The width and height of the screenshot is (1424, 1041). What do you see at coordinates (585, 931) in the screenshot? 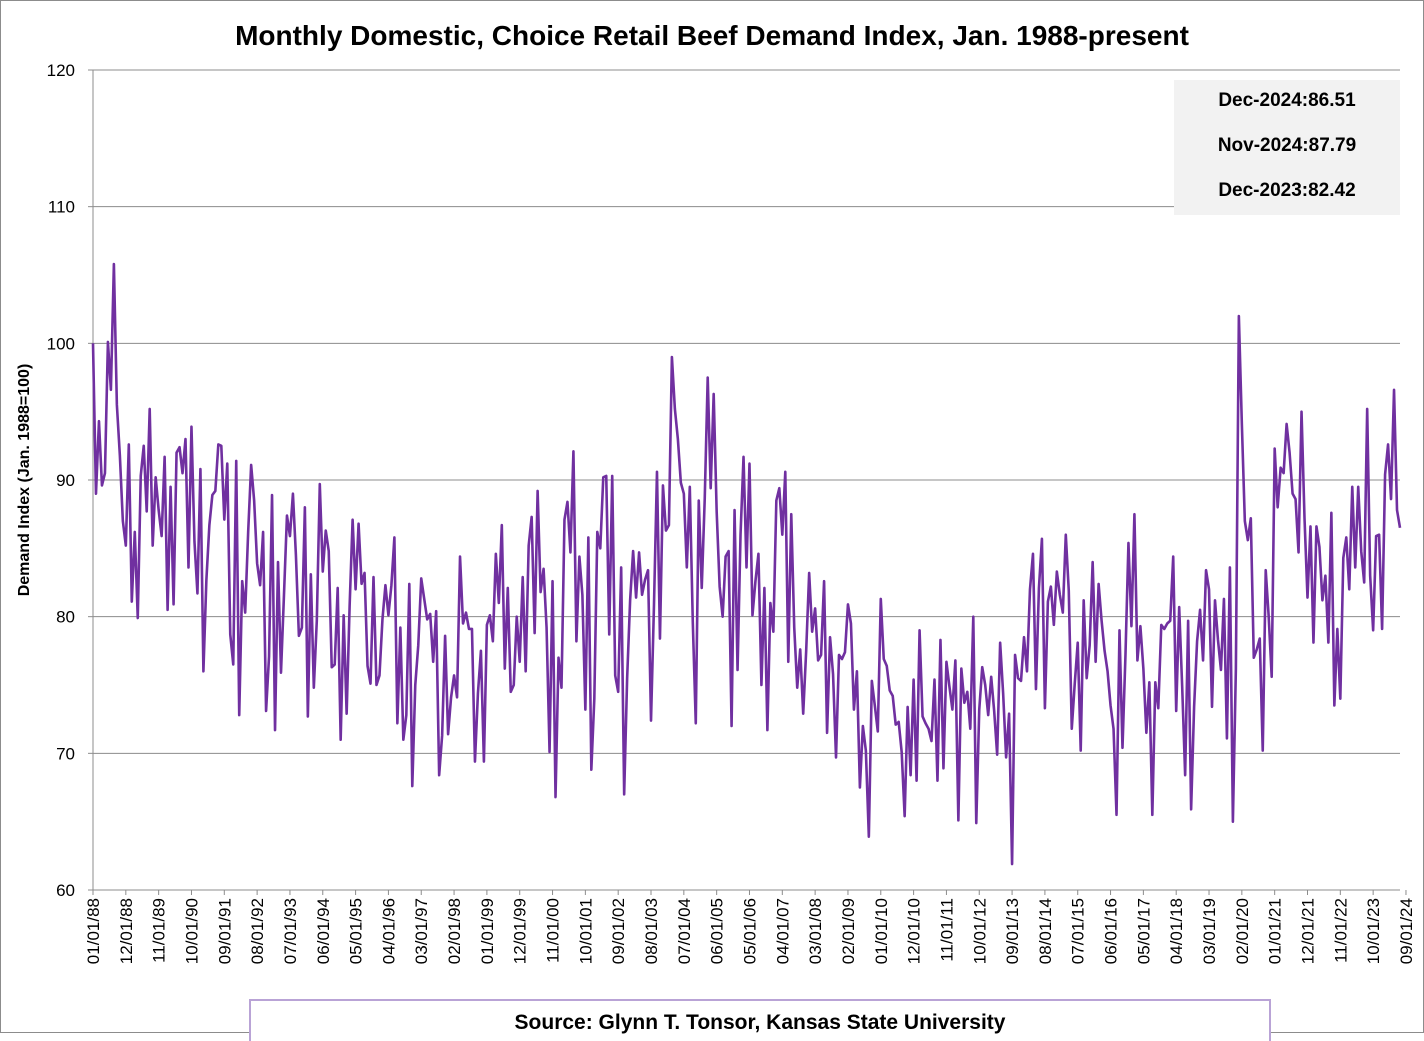
I see `x-tick-label: 10/01/01` at bounding box center [585, 931].